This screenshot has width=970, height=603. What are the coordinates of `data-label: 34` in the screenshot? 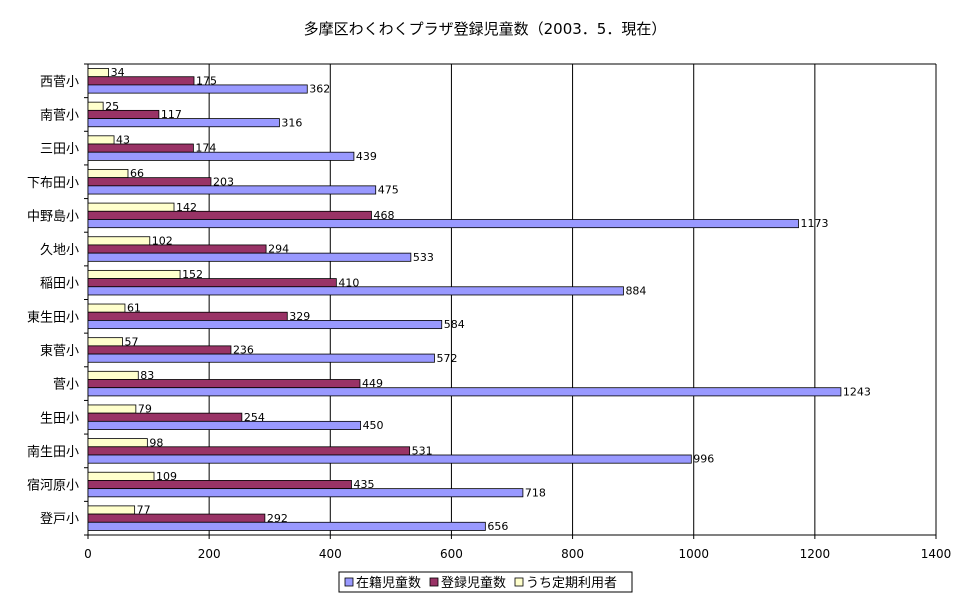 It's located at (118, 72).